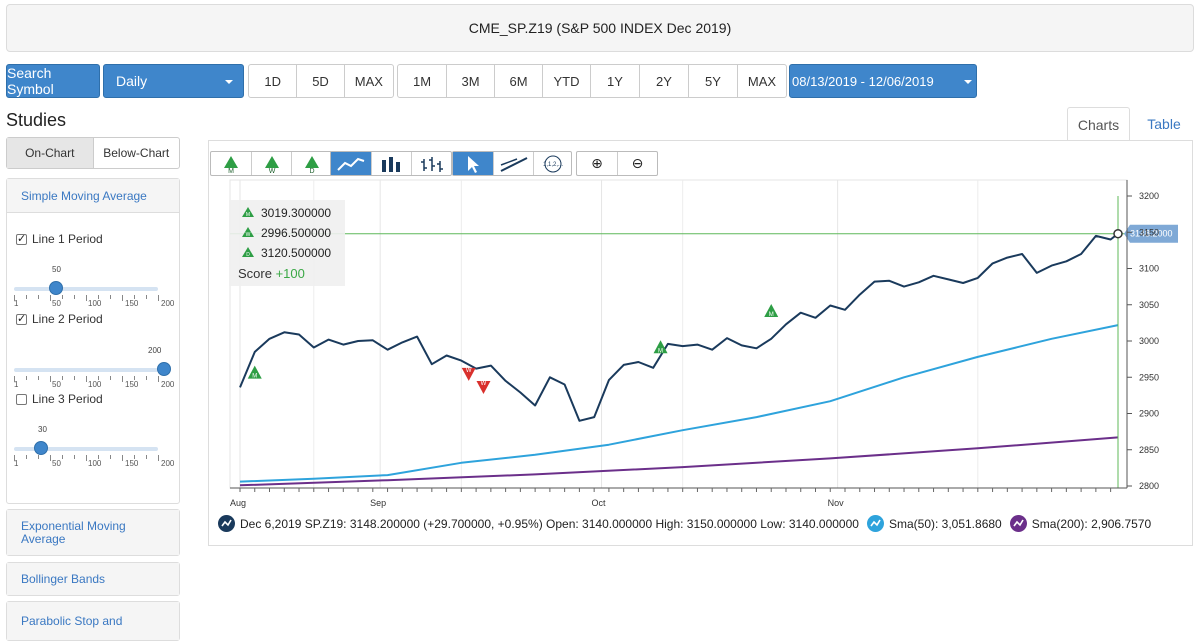 This screenshot has height=641, width=1200. I want to click on signal-value: 3120.500000, so click(296, 253).